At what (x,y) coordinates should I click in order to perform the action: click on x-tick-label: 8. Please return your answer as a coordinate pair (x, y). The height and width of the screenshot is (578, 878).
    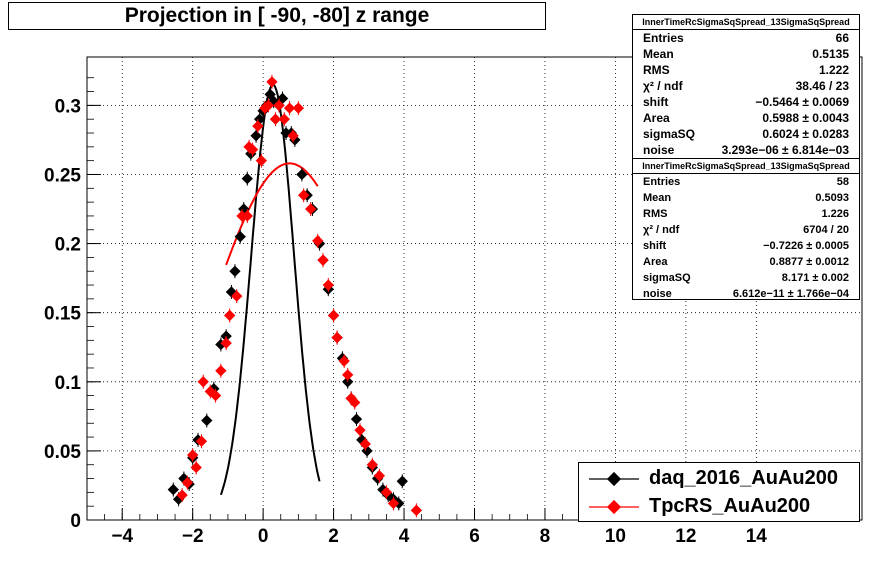
    Looking at the image, I should click on (545, 536).